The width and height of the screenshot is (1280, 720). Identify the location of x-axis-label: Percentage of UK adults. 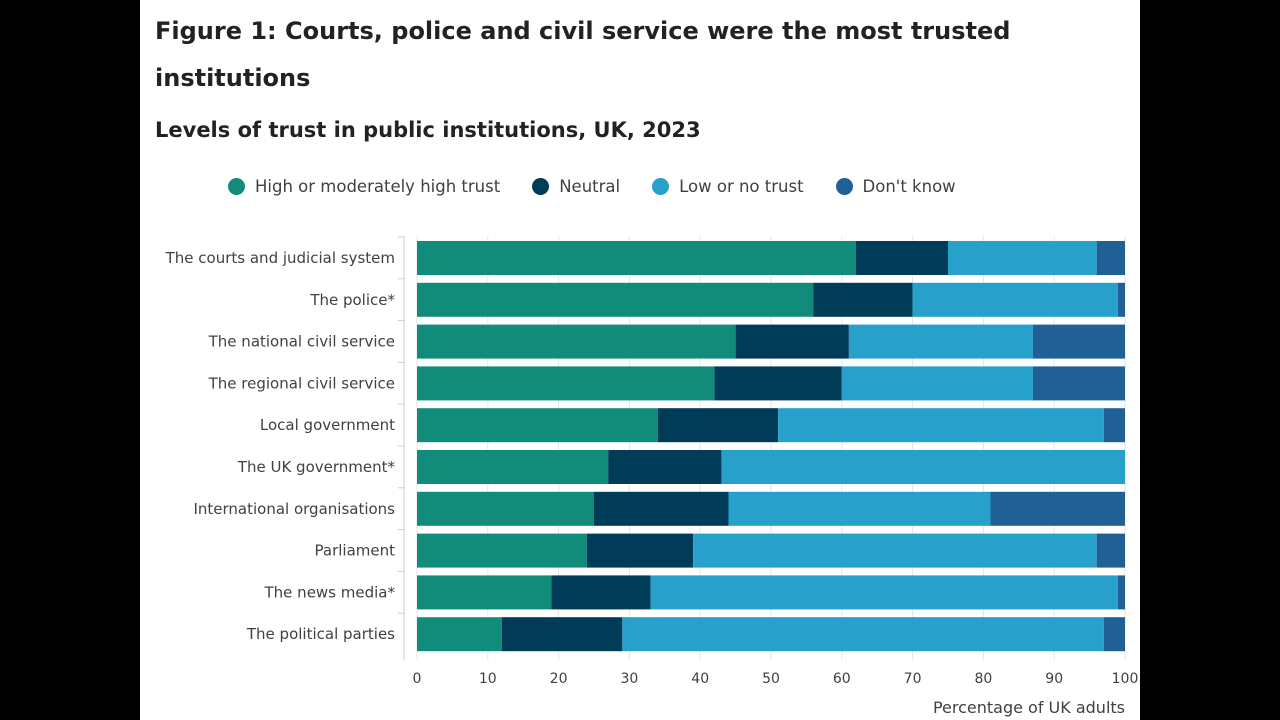
(1029, 707).